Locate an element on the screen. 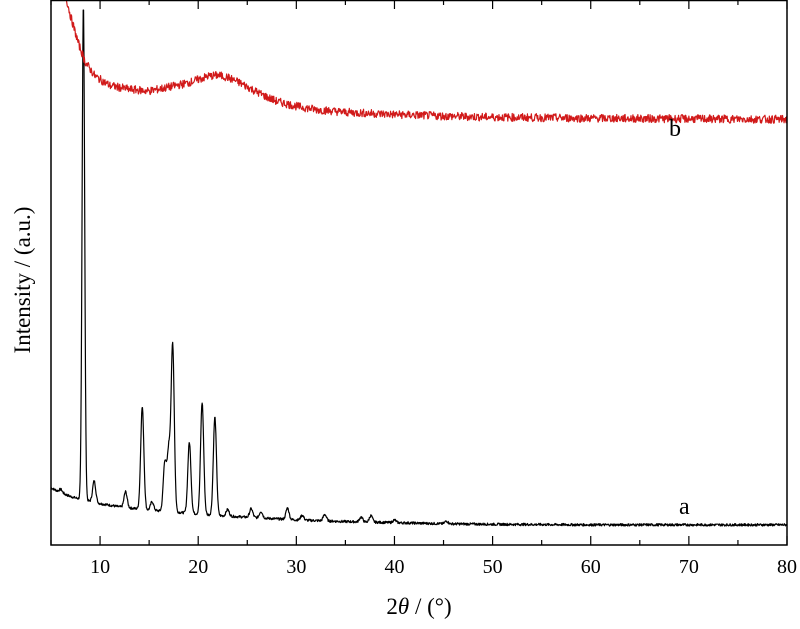  x-tick-label-40: 40 is located at coordinates (394, 567).